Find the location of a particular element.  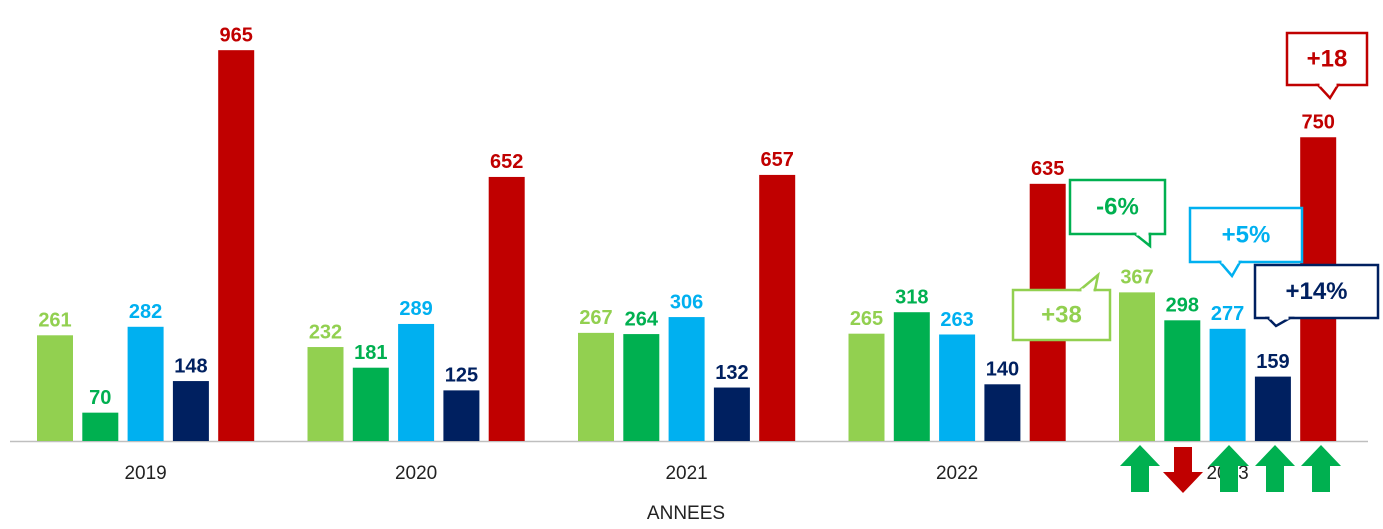

value-label: 140 is located at coordinates (1002, 370).